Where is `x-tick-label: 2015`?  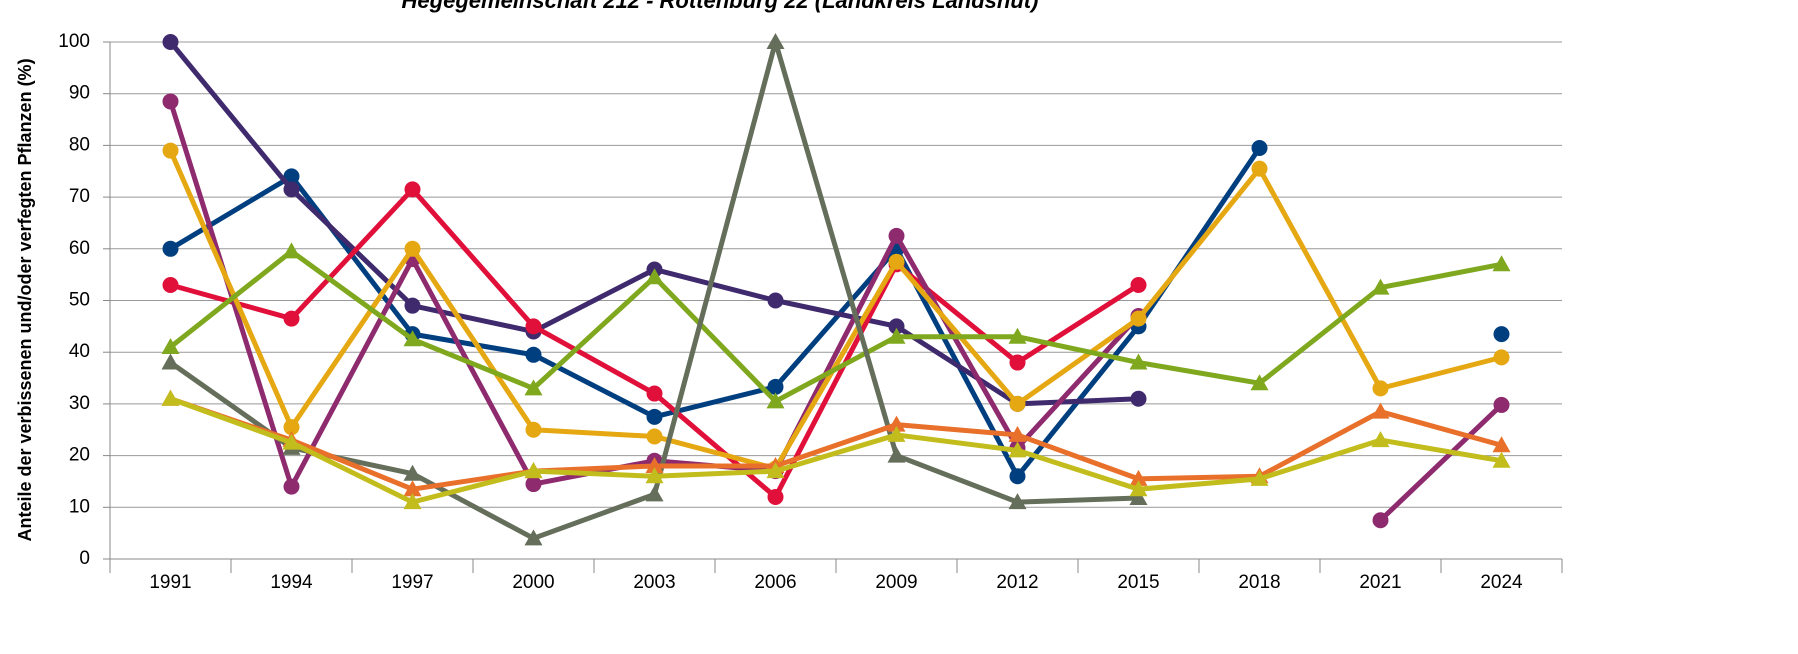
x-tick-label: 2015 is located at coordinates (1138, 582).